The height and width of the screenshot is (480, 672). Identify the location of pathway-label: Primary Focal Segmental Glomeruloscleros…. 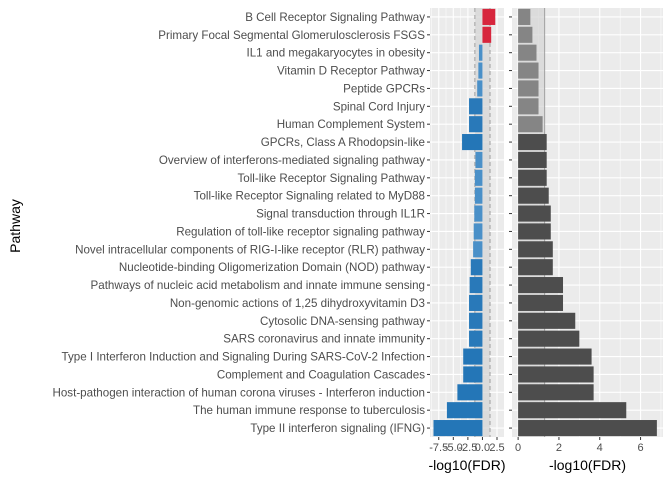
(291, 35).